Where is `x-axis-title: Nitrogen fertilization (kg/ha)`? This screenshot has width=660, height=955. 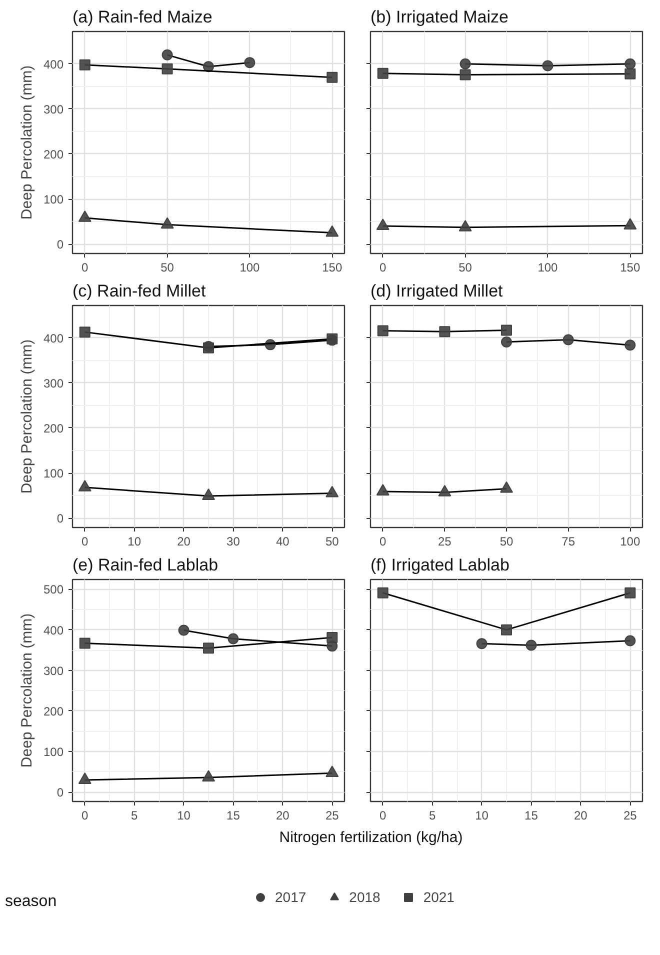 x-axis-title: Nitrogen fertilization (kg/ha) is located at coordinates (371, 838).